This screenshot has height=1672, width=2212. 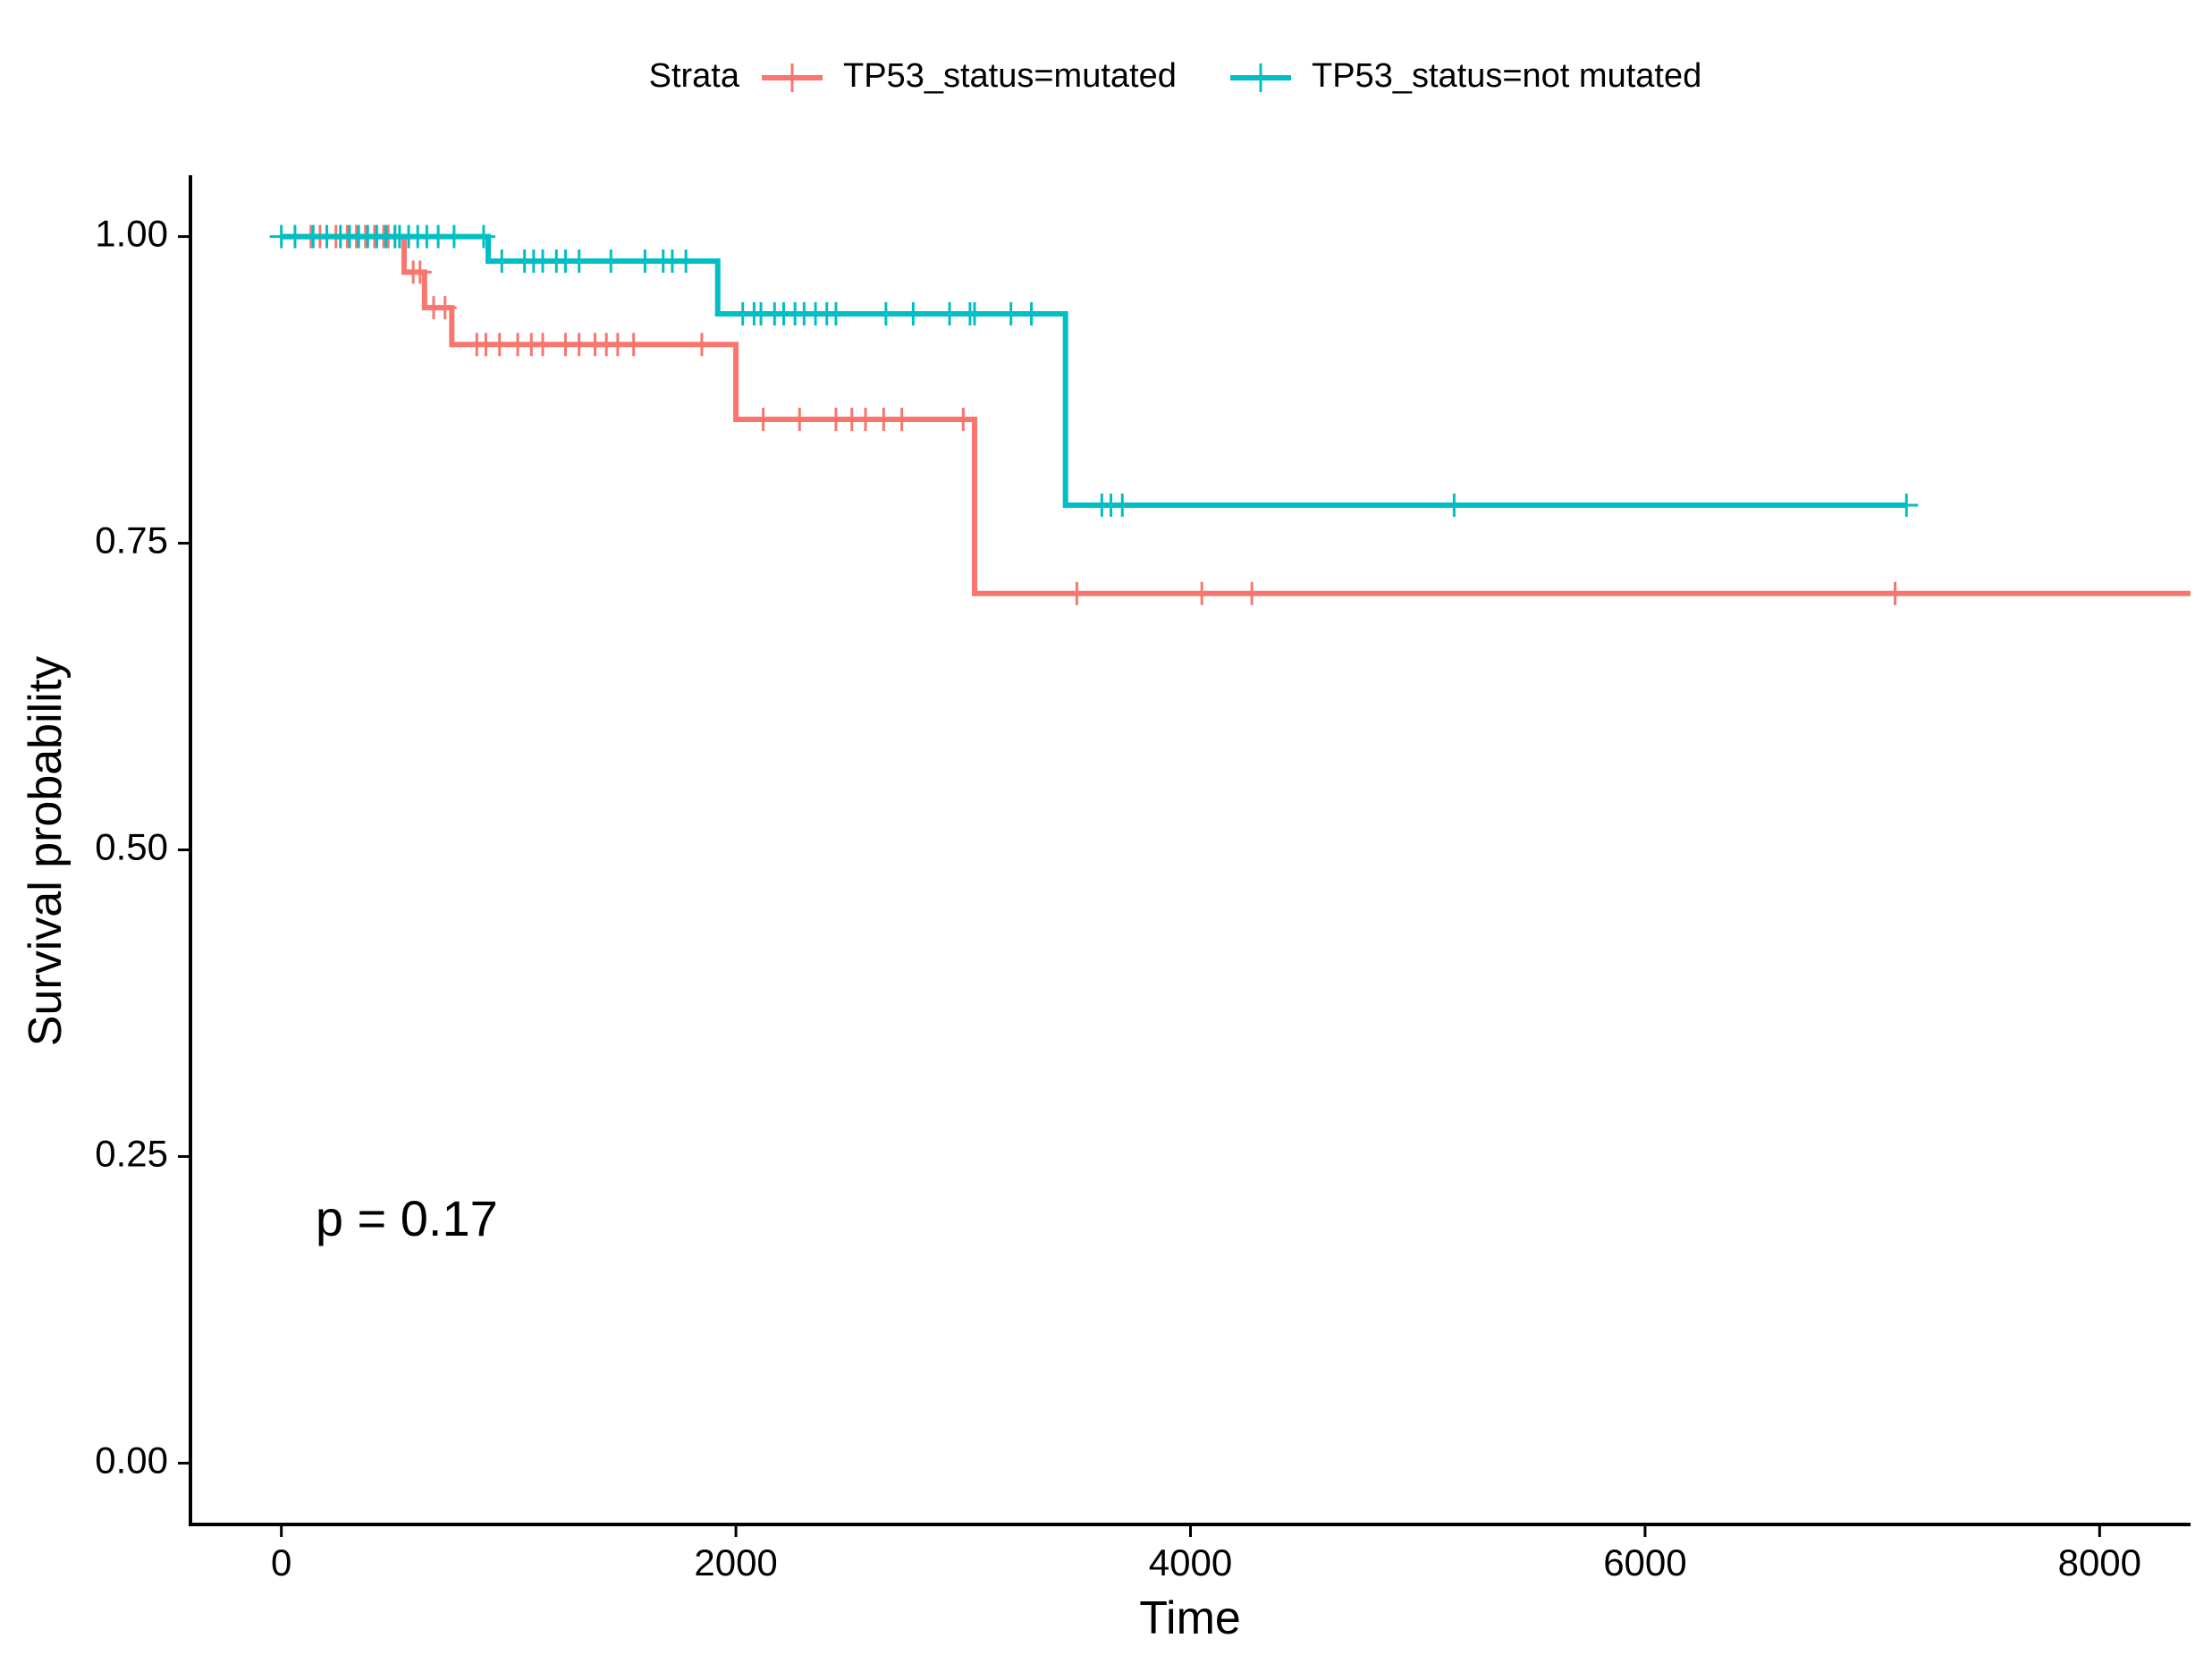 I want to click on legend-label-mutated: TP53_status=mutated, so click(x=1010, y=76).